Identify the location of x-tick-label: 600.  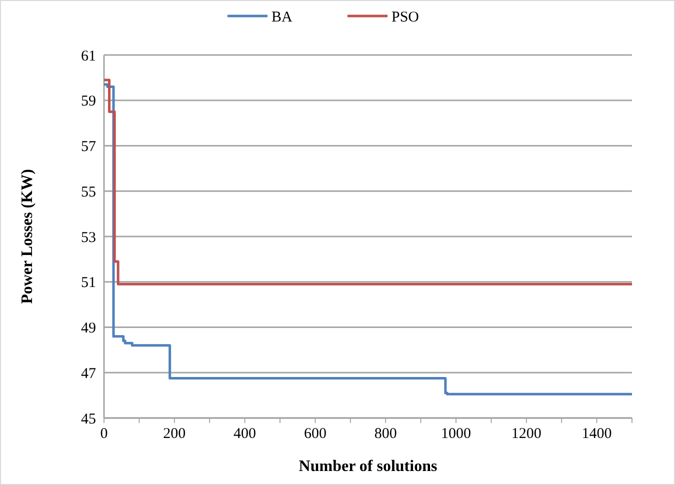
(315, 434).